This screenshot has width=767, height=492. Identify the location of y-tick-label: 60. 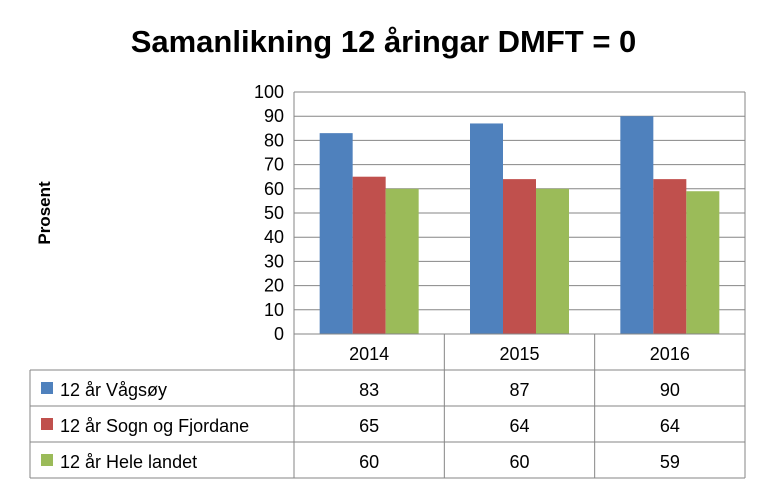
(274, 189).